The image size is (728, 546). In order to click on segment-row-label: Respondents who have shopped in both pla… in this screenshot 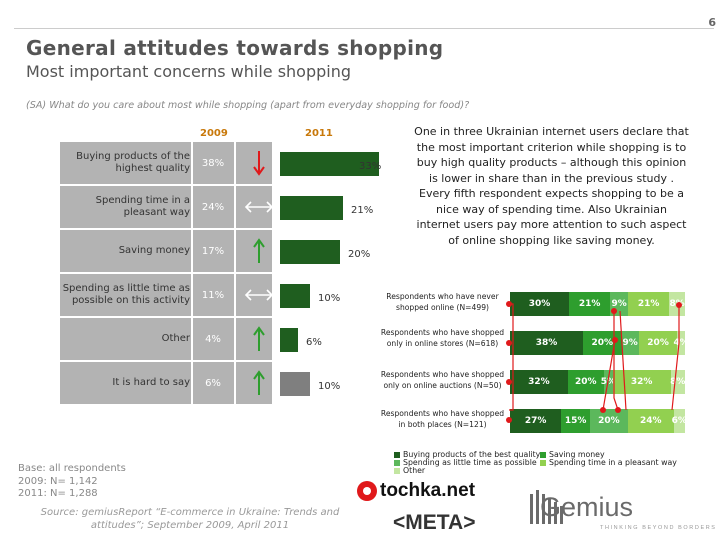, I will do `click(442, 419)`.